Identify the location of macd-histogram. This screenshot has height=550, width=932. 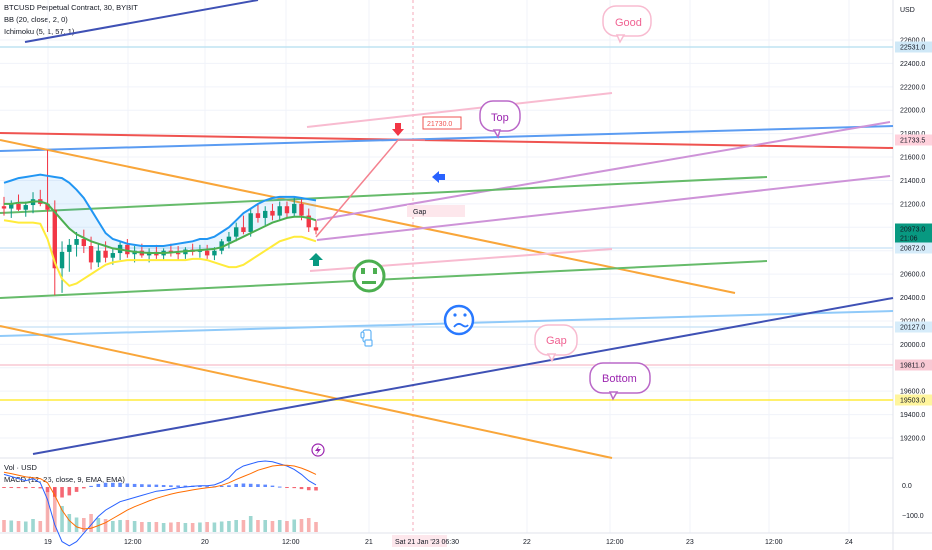
(160, 490).